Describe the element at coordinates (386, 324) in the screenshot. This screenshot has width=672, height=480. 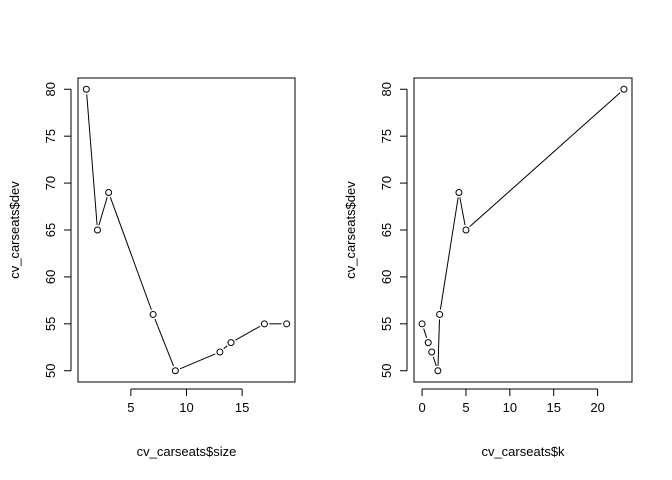
I see `chart-2-y-tick-label-1: 55` at that location.